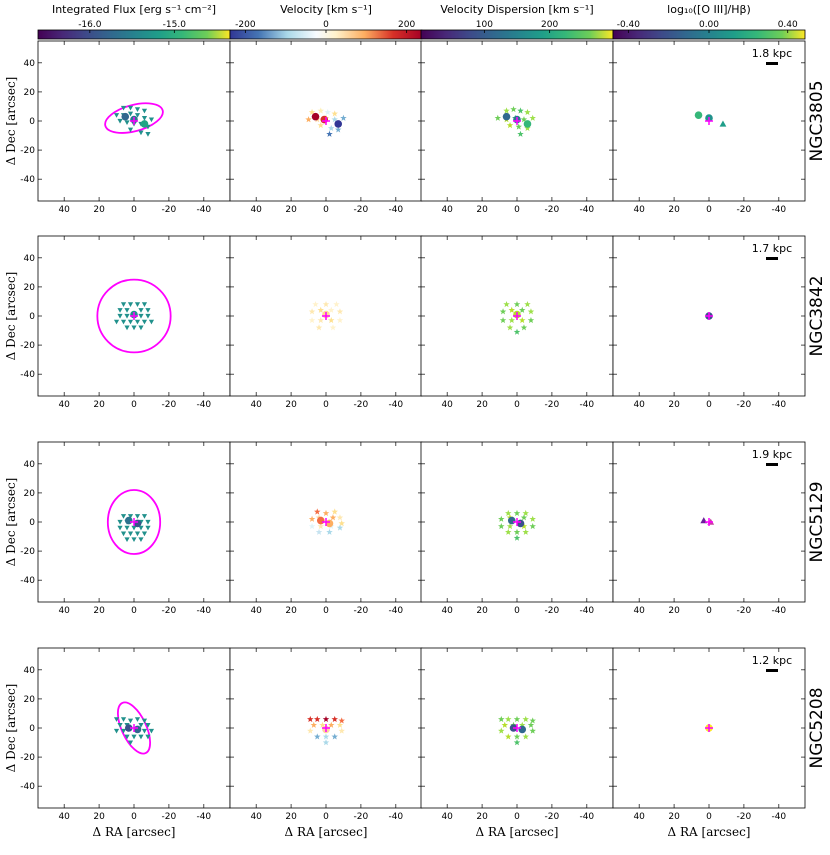 The width and height of the screenshot is (830, 855). I want to click on colorbar-1: Velocity [km s⁻¹] -200 0 200, so click(326, 21).